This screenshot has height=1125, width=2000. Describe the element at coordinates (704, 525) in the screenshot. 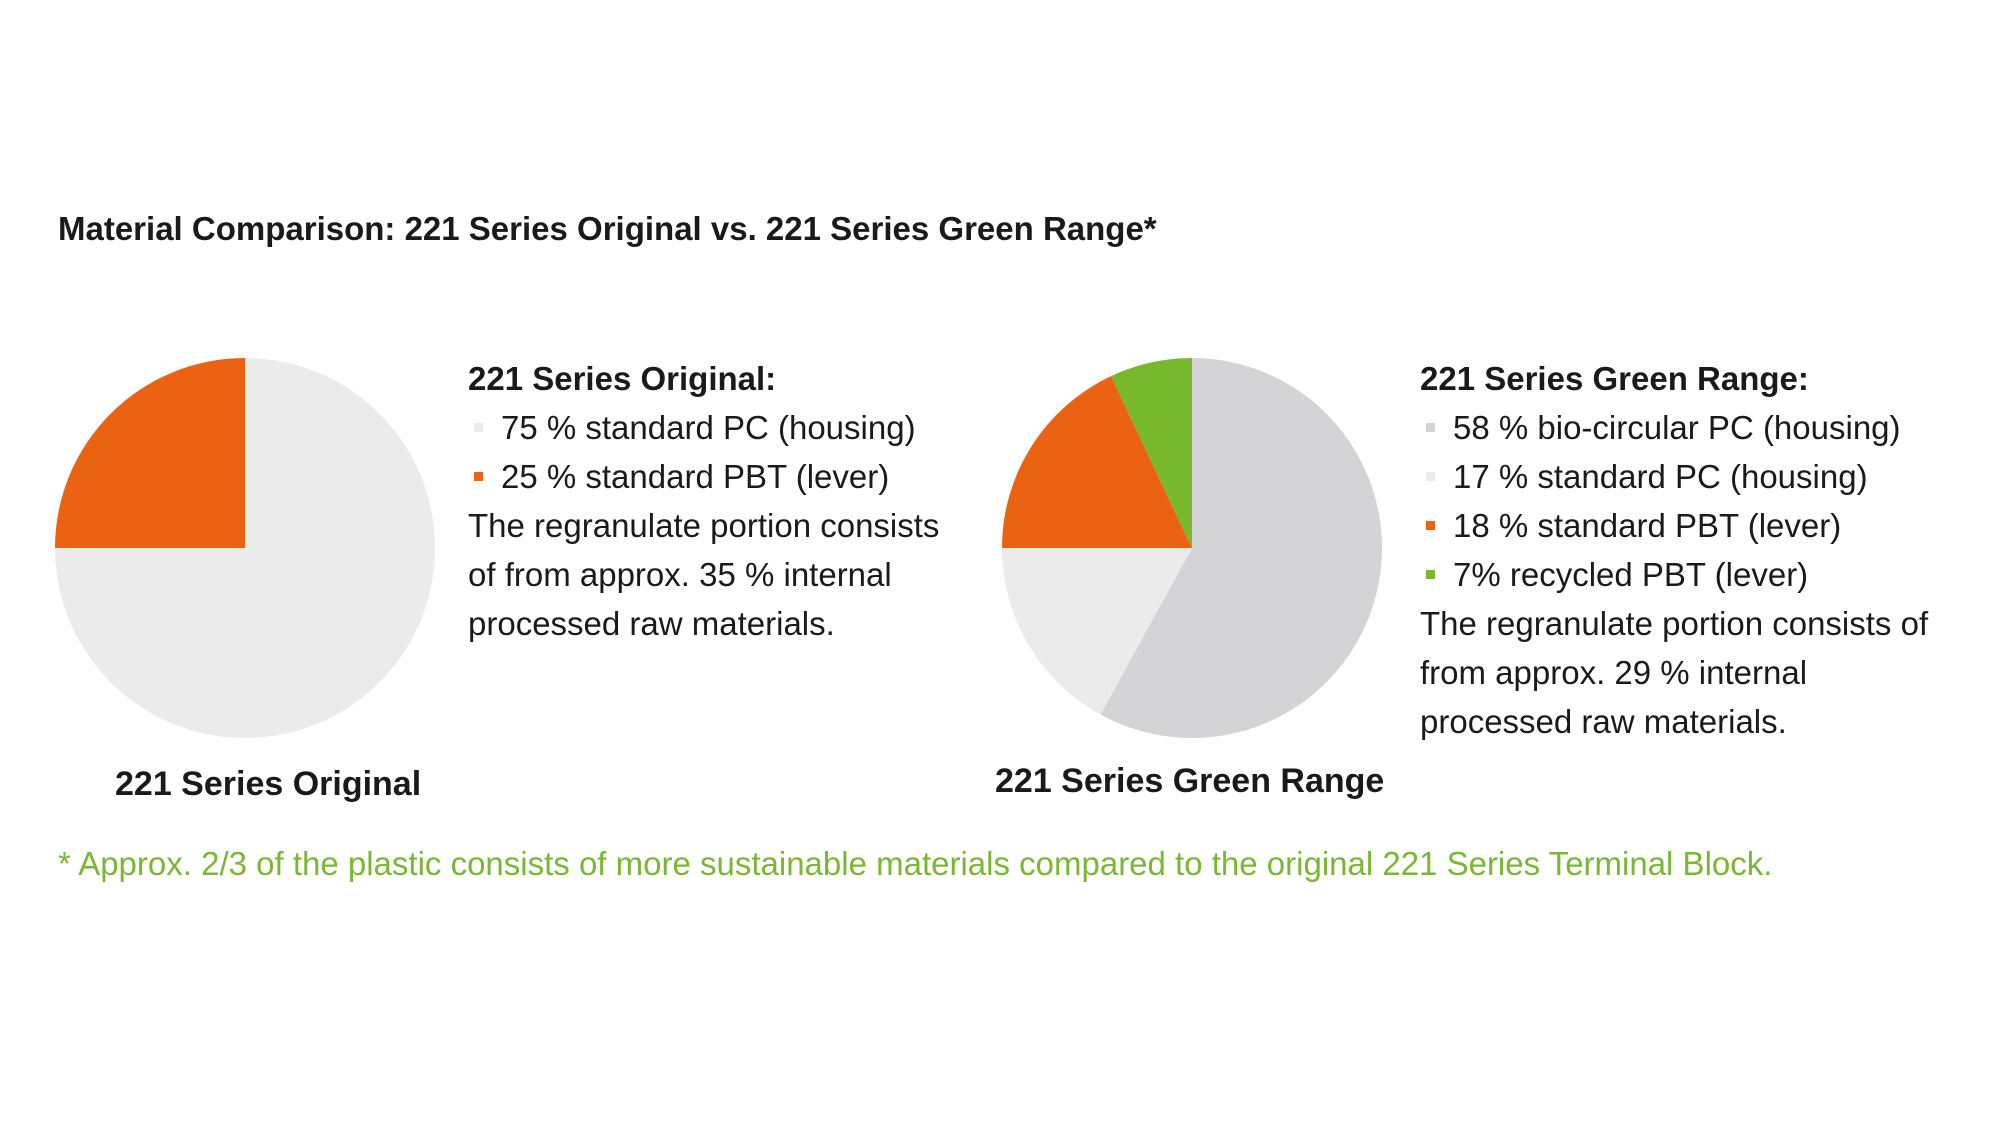

I see `regranulate-note-line: The regranulate portion consists` at that location.